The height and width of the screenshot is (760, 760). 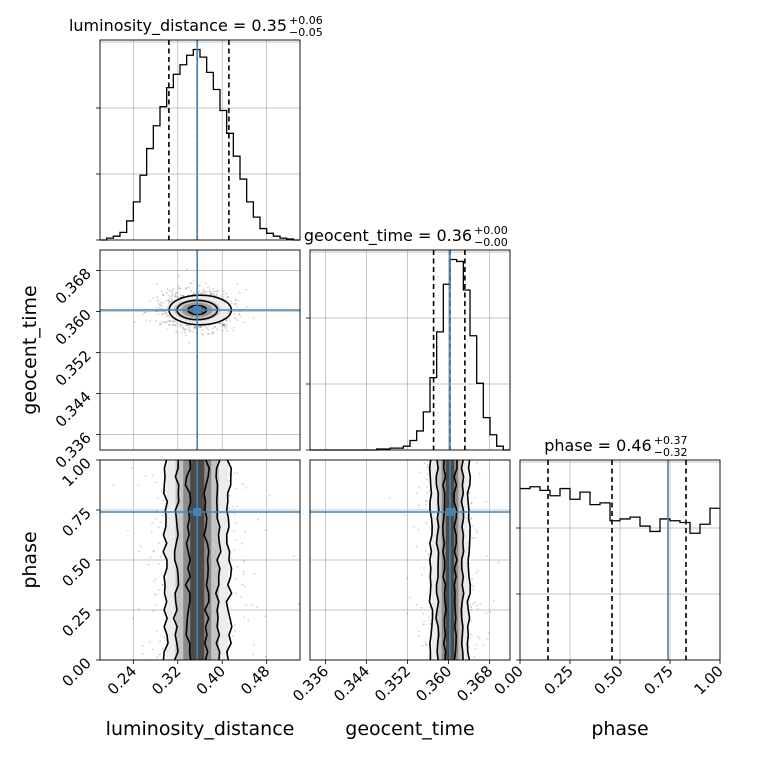 I want to click on geocent_time-xtick-label: 0.336, so click(x=310, y=683).